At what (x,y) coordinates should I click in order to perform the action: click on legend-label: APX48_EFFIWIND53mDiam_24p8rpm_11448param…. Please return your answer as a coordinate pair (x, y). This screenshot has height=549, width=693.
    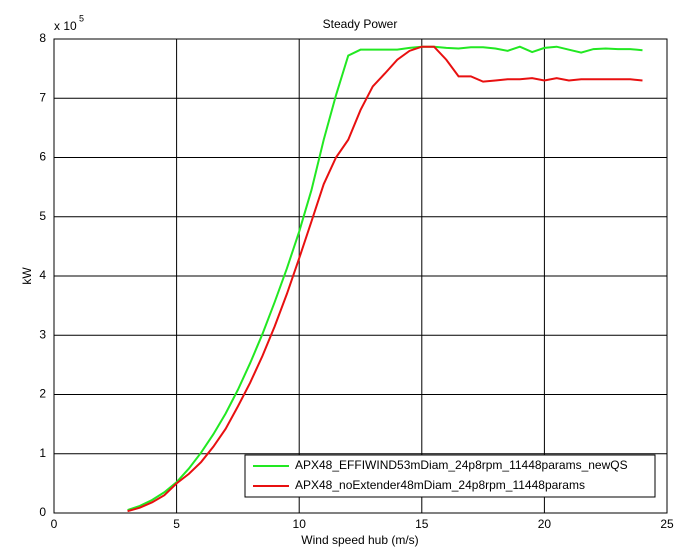
    Looking at the image, I should click on (461, 465).